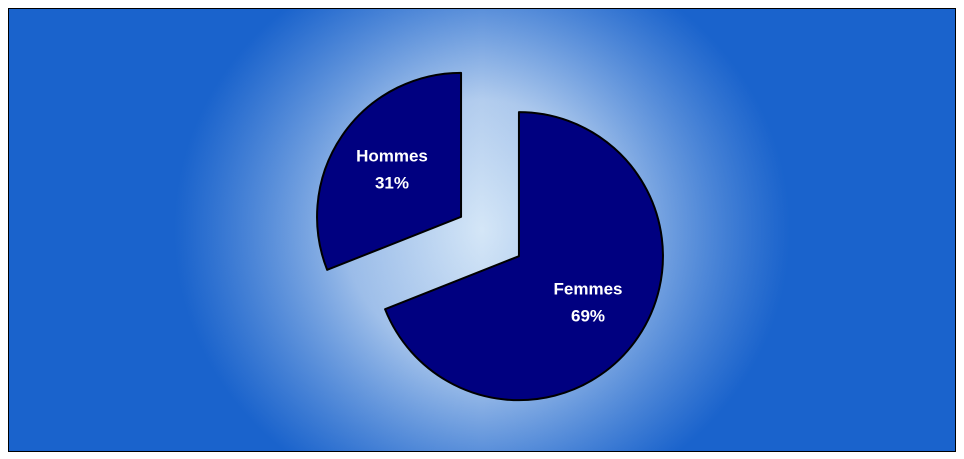 This screenshot has width=964, height=459. I want to click on slice-value-label: 69%, so click(588, 316).